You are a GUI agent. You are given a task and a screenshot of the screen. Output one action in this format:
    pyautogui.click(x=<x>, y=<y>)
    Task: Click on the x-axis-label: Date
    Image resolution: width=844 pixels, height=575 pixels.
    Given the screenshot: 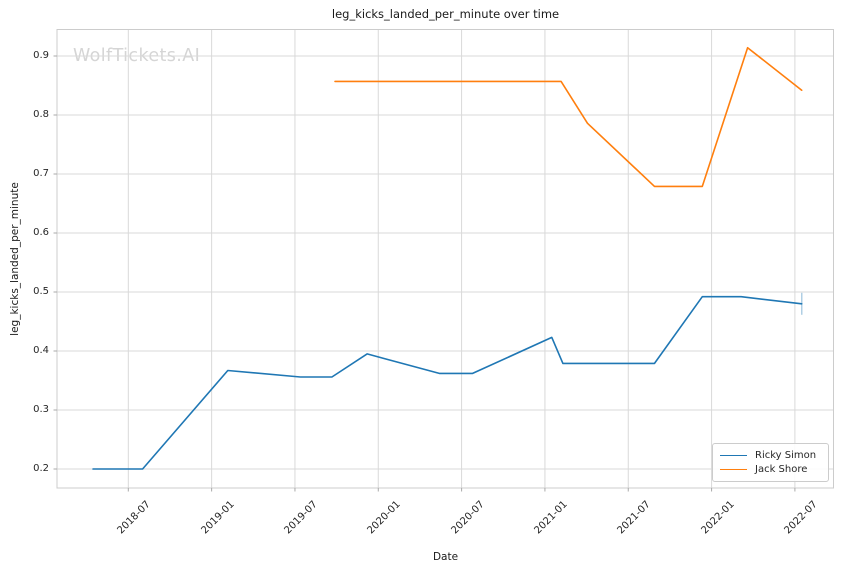 What is the action you would take?
    pyautogui.click(x=445, y=557)
    